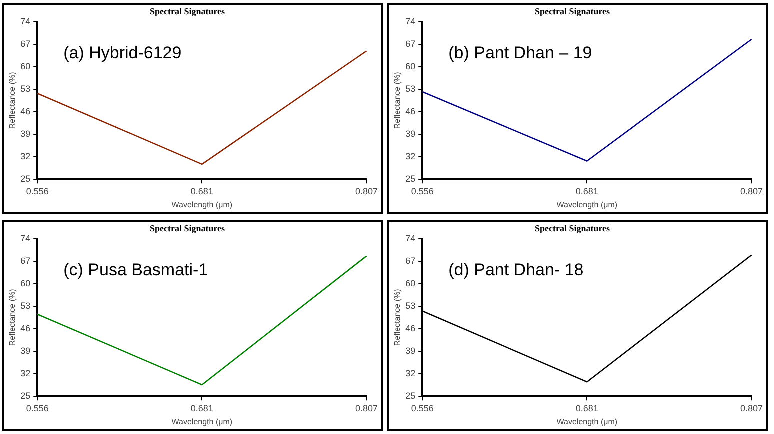 This screenshot has height=434, width=774. I want to click on annotation: (a) Hybrid-6129, so click(123, 52).